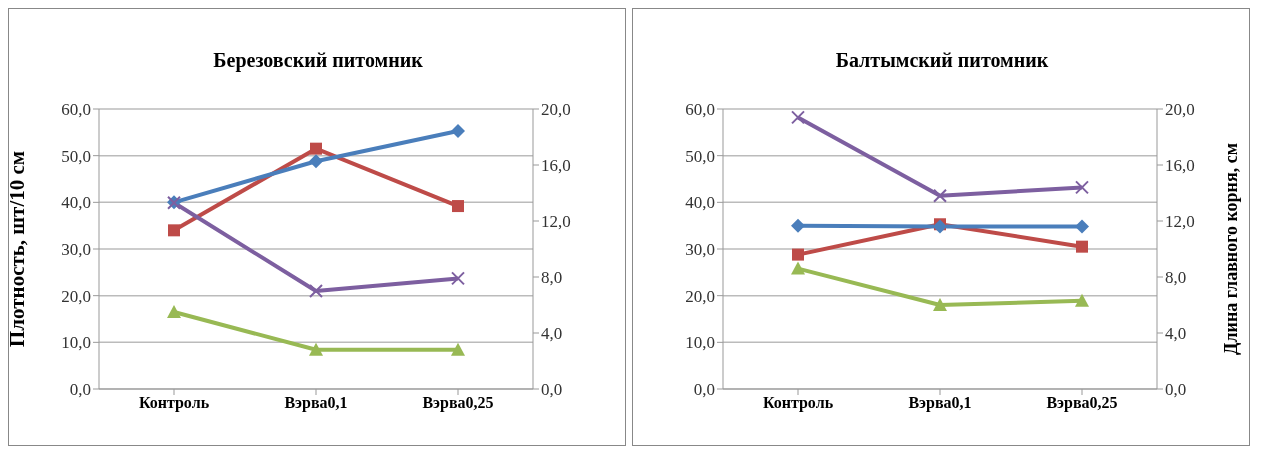 This screenshot has height=453, width=1264. Describe the element at coordinates (942, 60) in the screenshot. I see `chart-title: Балтымский питомник` at that location.